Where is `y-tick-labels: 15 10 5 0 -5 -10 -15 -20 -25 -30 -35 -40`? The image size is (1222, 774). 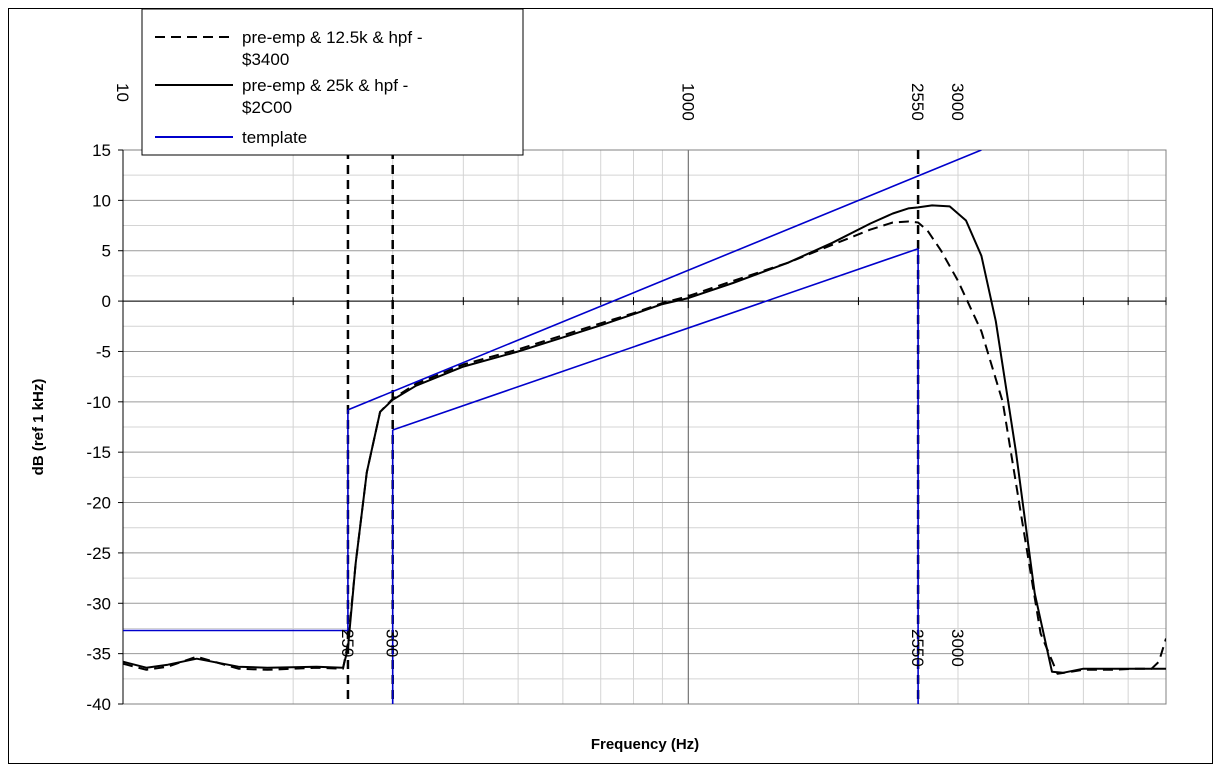 y-tick-labels: 15 10 5 0 -5 -10 -15 -20 -25 -30 -35 -40 is located at coordinates (98, 427).